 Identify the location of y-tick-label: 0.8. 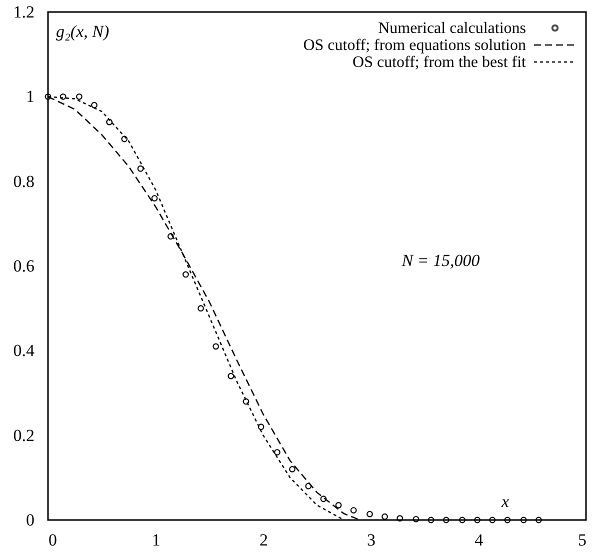
(23, 181).